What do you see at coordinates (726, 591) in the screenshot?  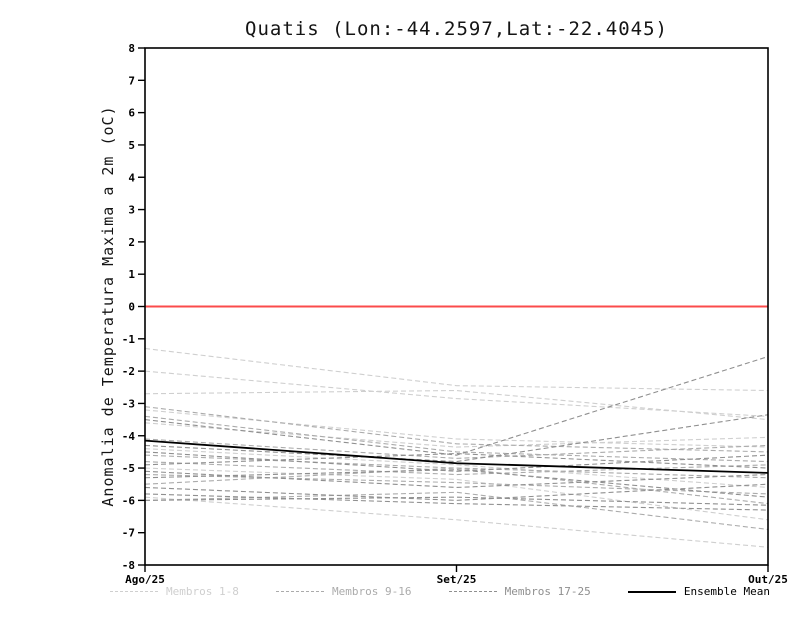 I see `legend-label: Ensemble Mean` at bounding box center [726, 591].